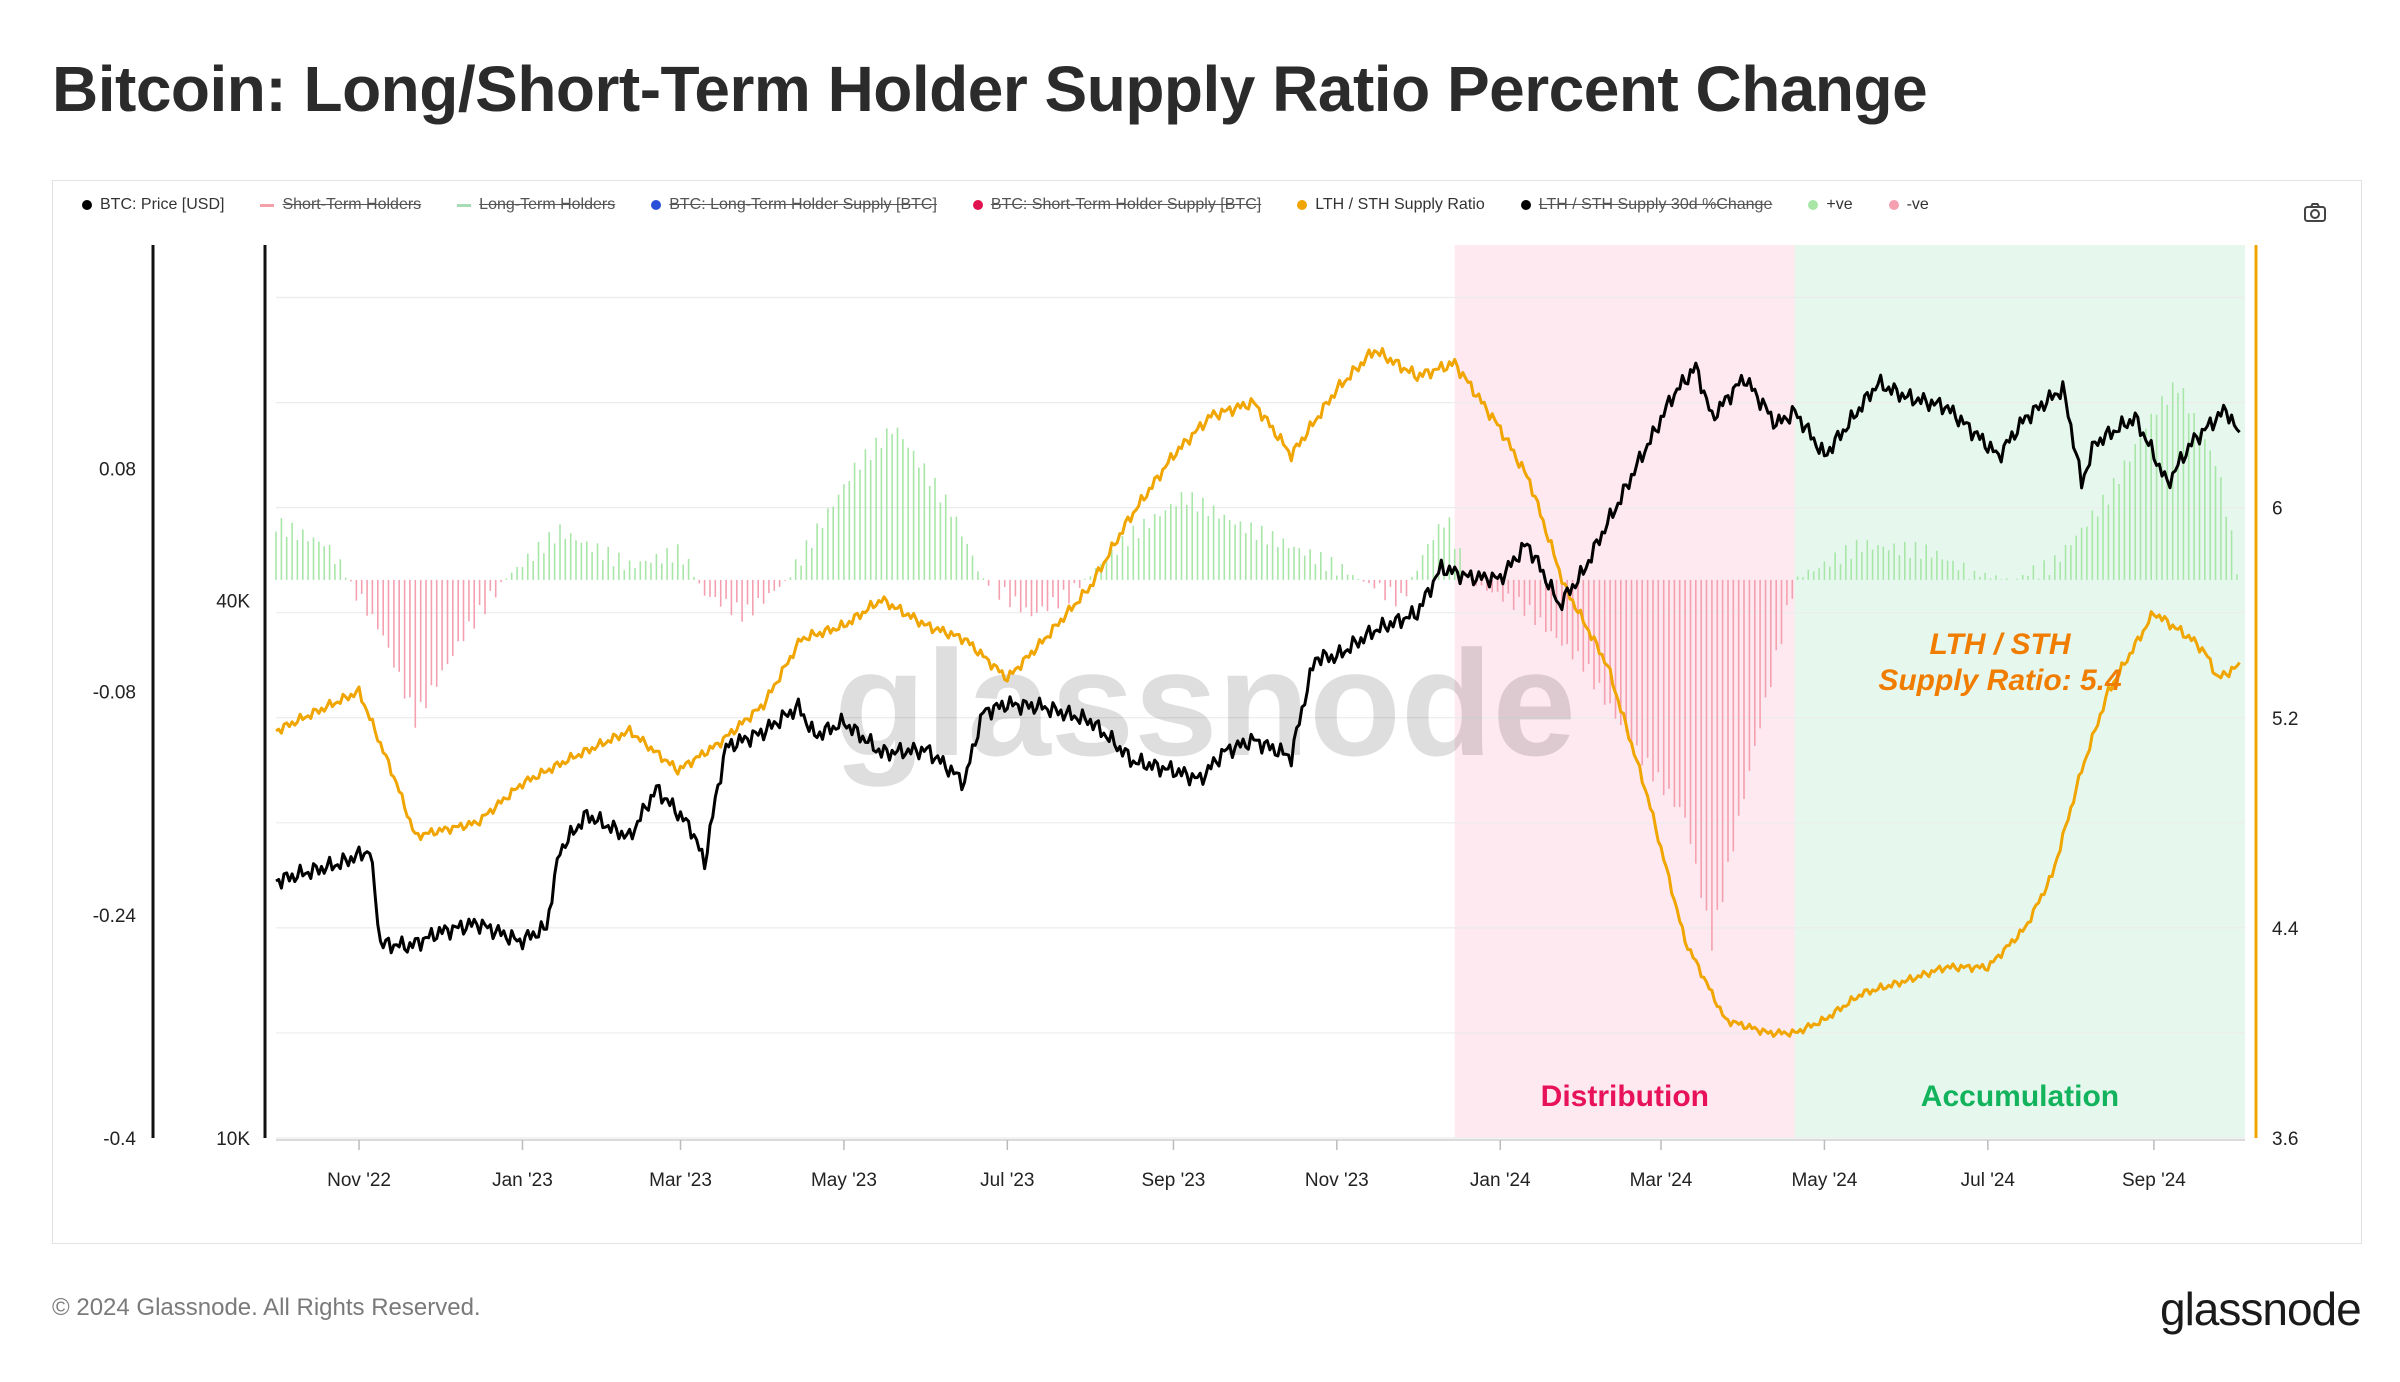 The image size is (2400, 1382). Describe the element at coordinates (2260, 1309) in the screenshot. I see `footer-logo: glassnode` at that location.